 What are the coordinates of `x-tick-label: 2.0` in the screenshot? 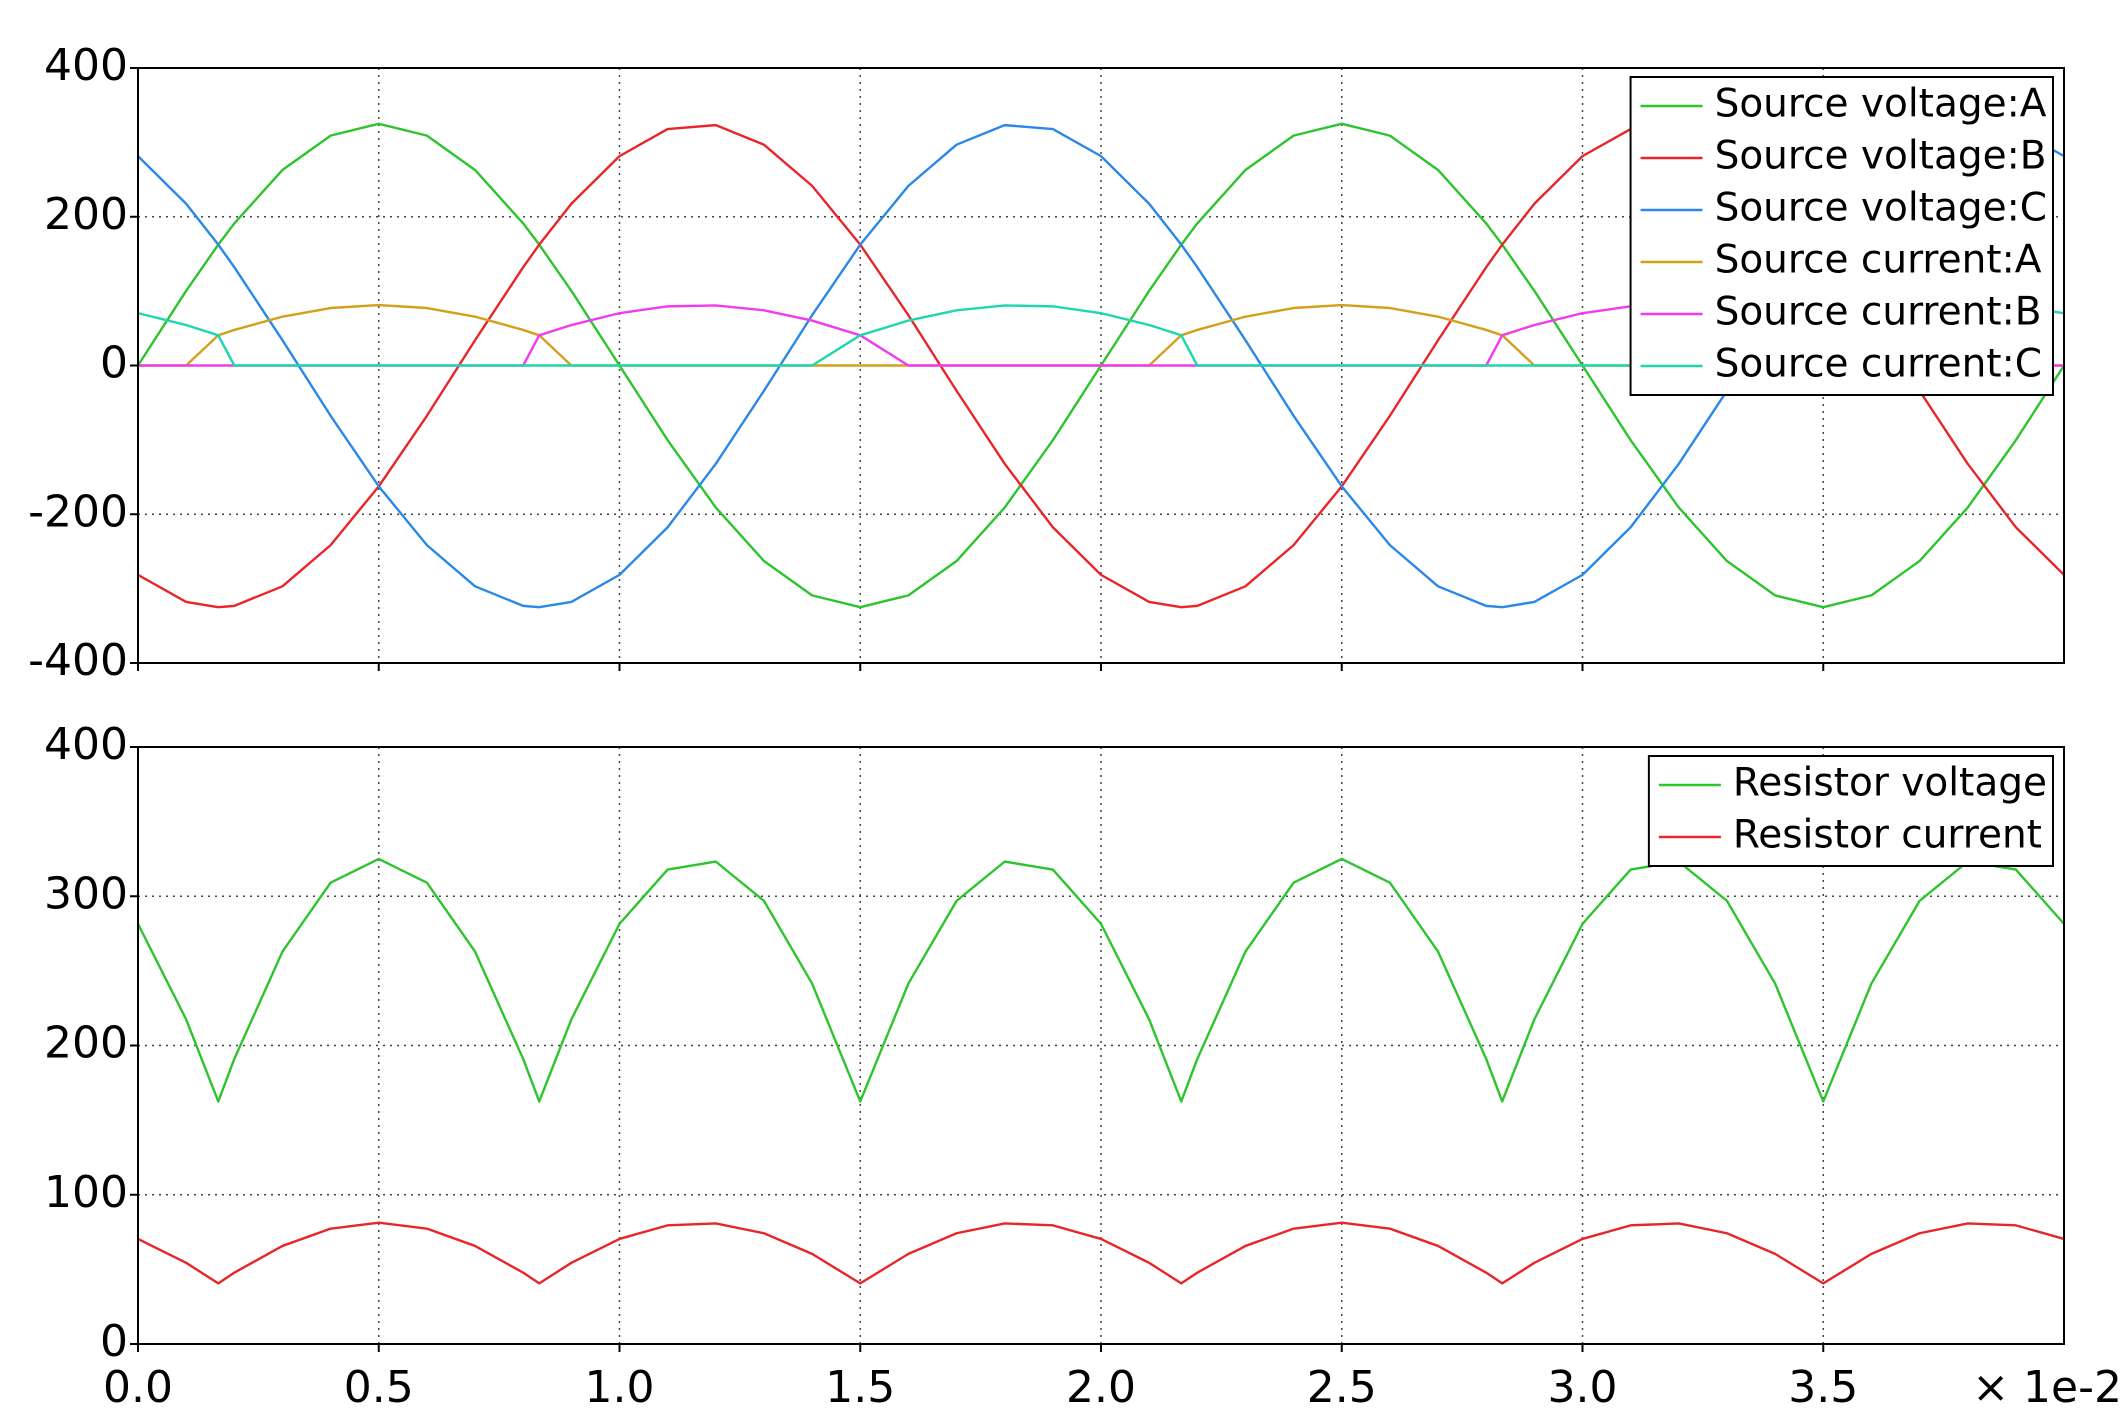 It's located at (1101, 1387).